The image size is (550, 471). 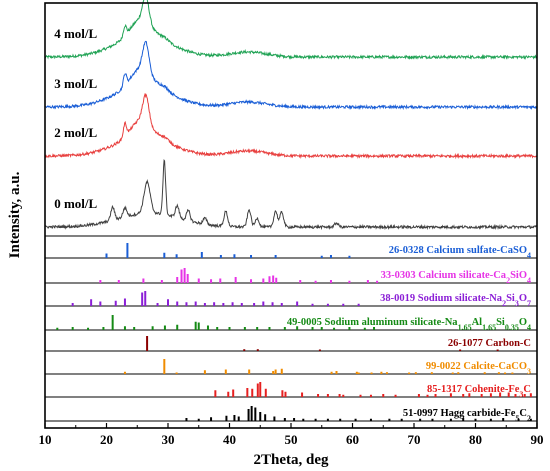 What do you see at coordinates (352, 439) in the screenshot?
I see `x-tick-label: 60` at bounding box center [352, 439].